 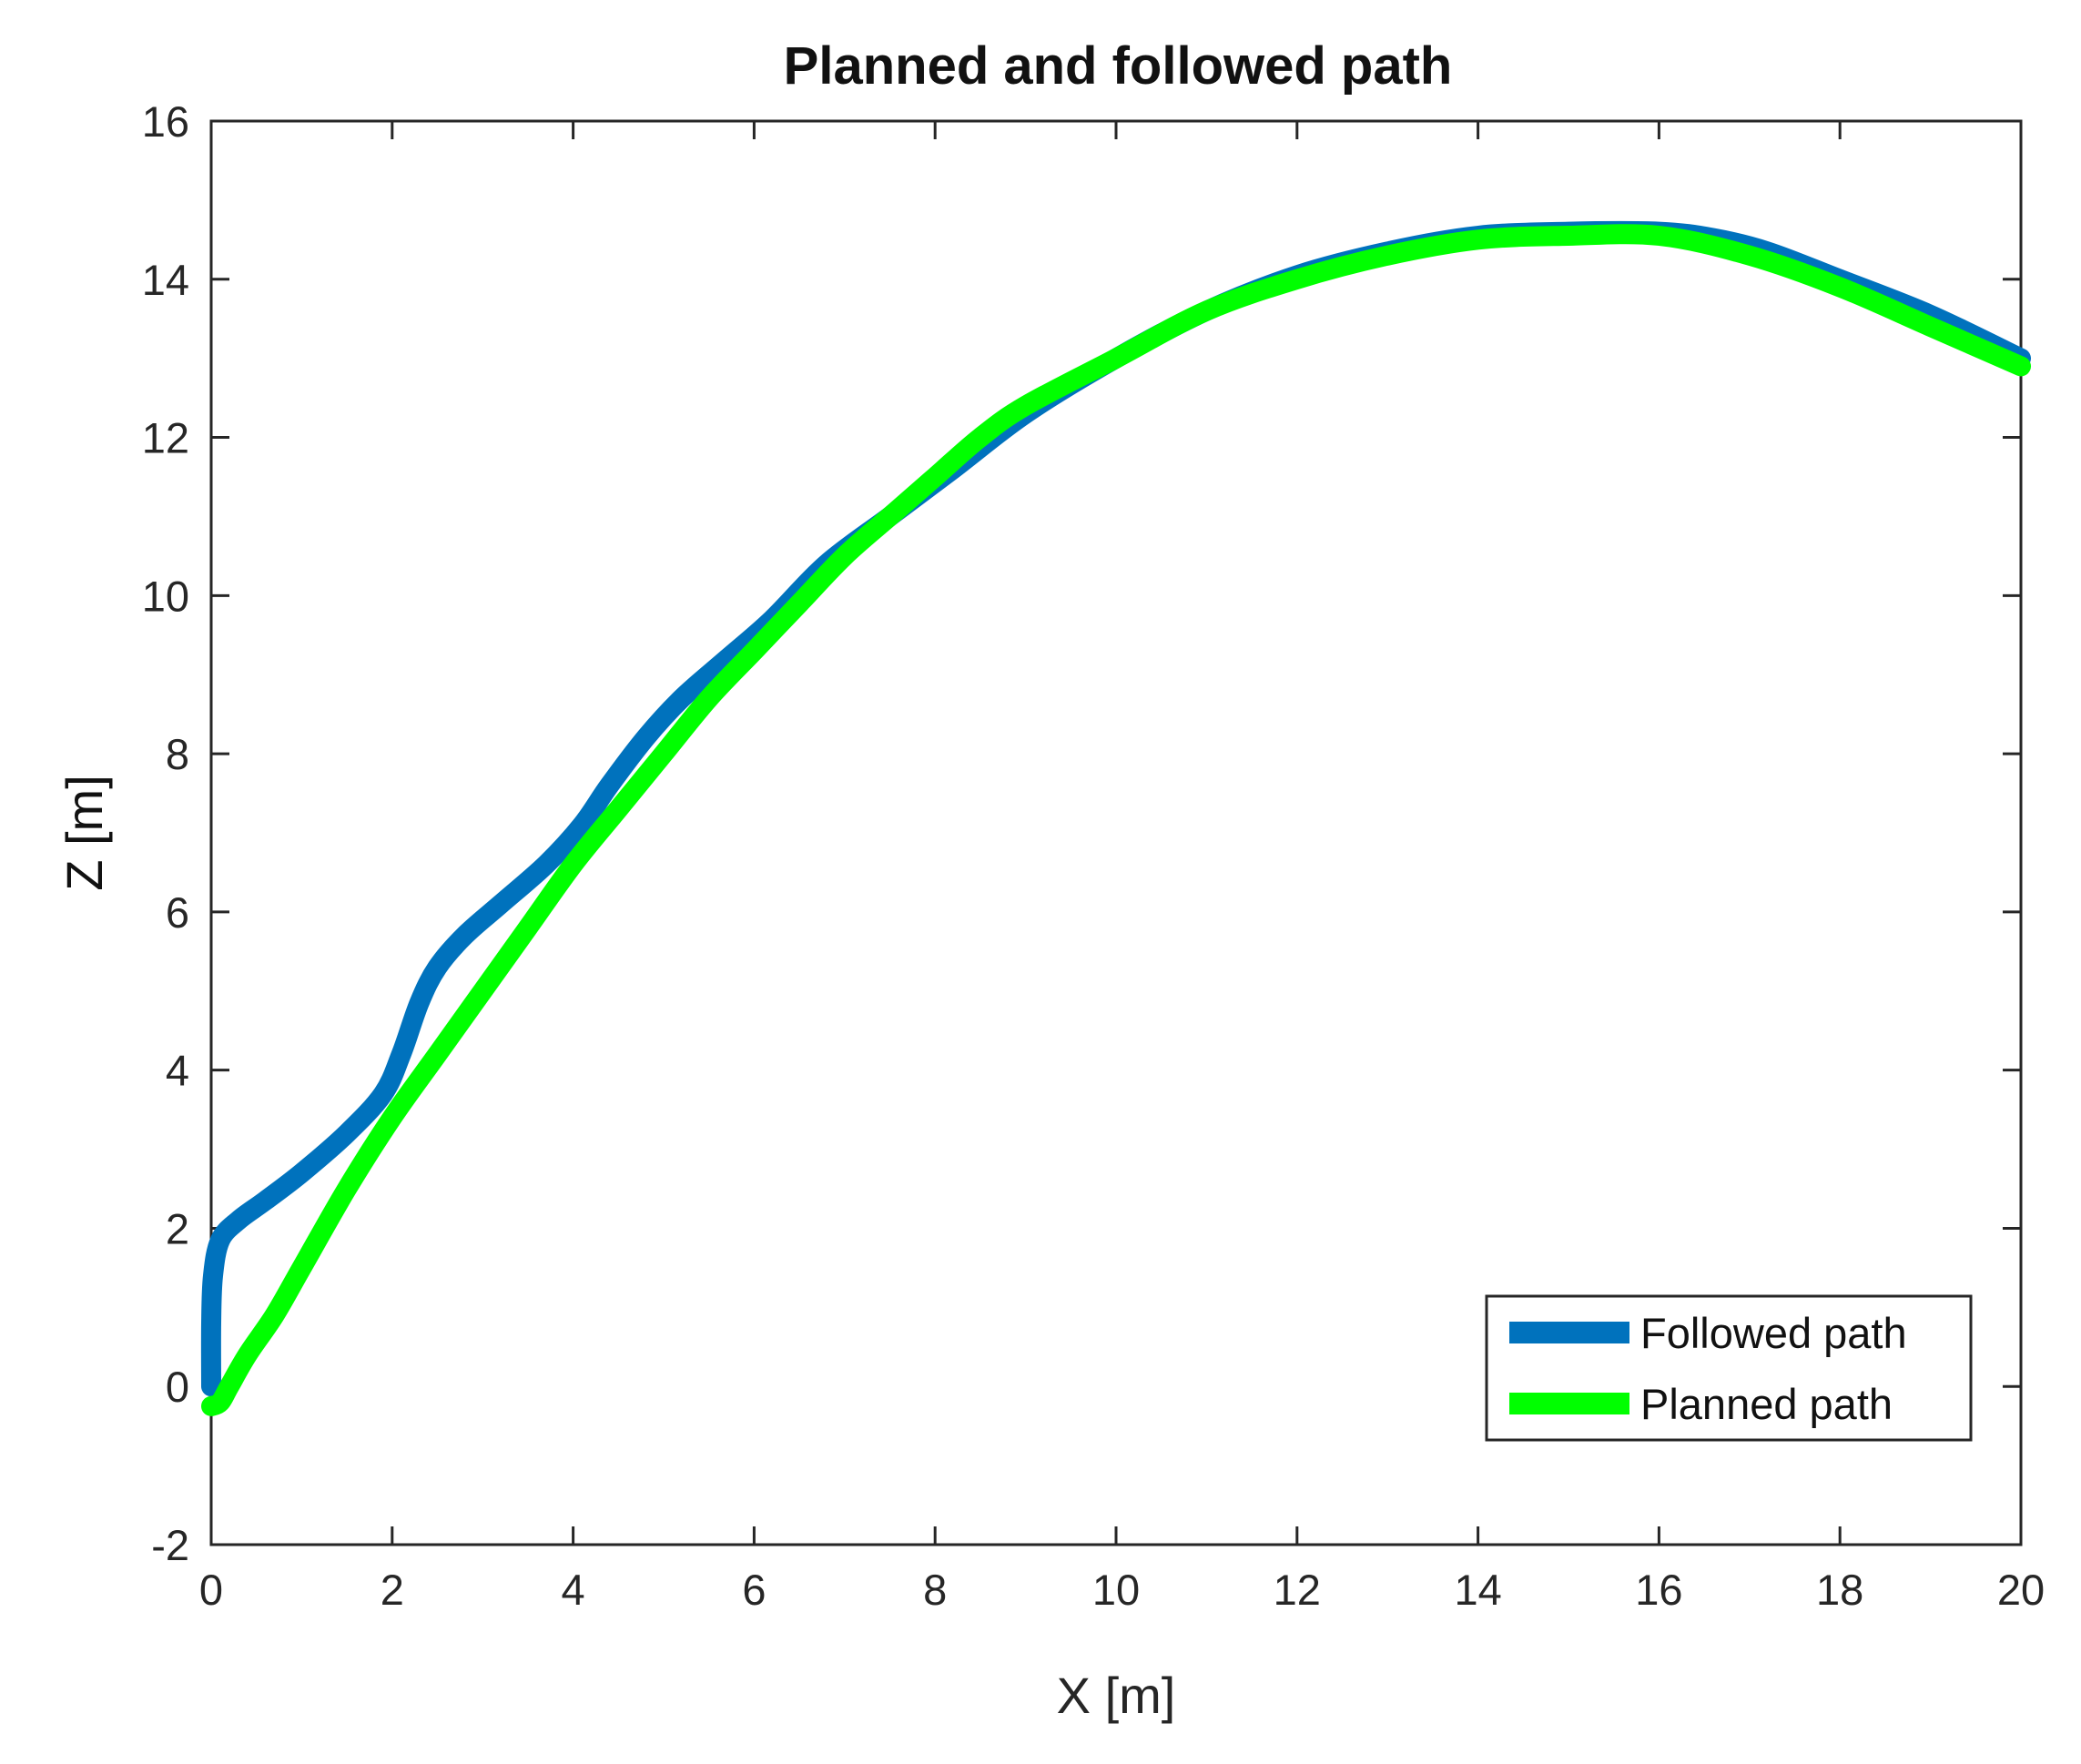 What do you see at coordinates (165, 280) in the screenshot?
I see `y-tick-label: 14` at bounding box center [165, 280].